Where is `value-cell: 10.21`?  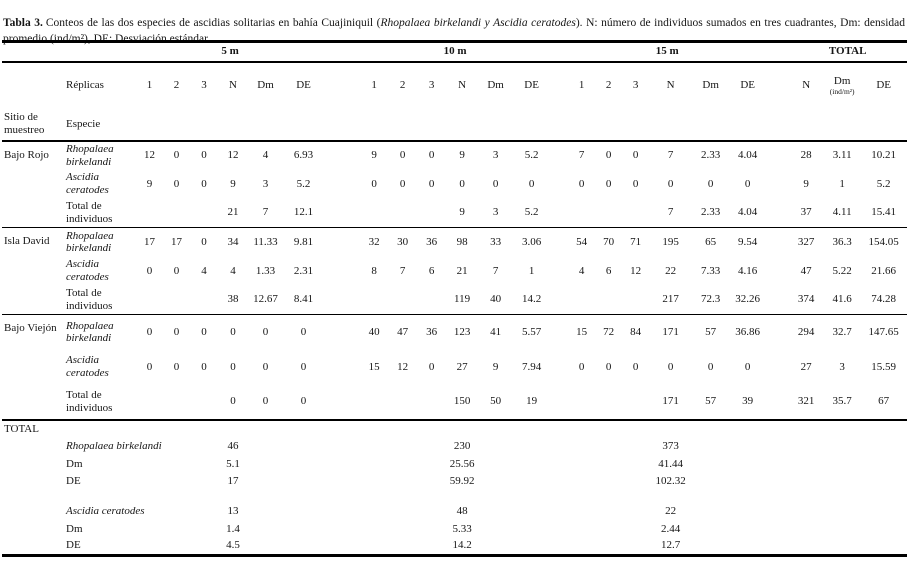
value-cell: 10.21 is located at coordinates (884, 155).